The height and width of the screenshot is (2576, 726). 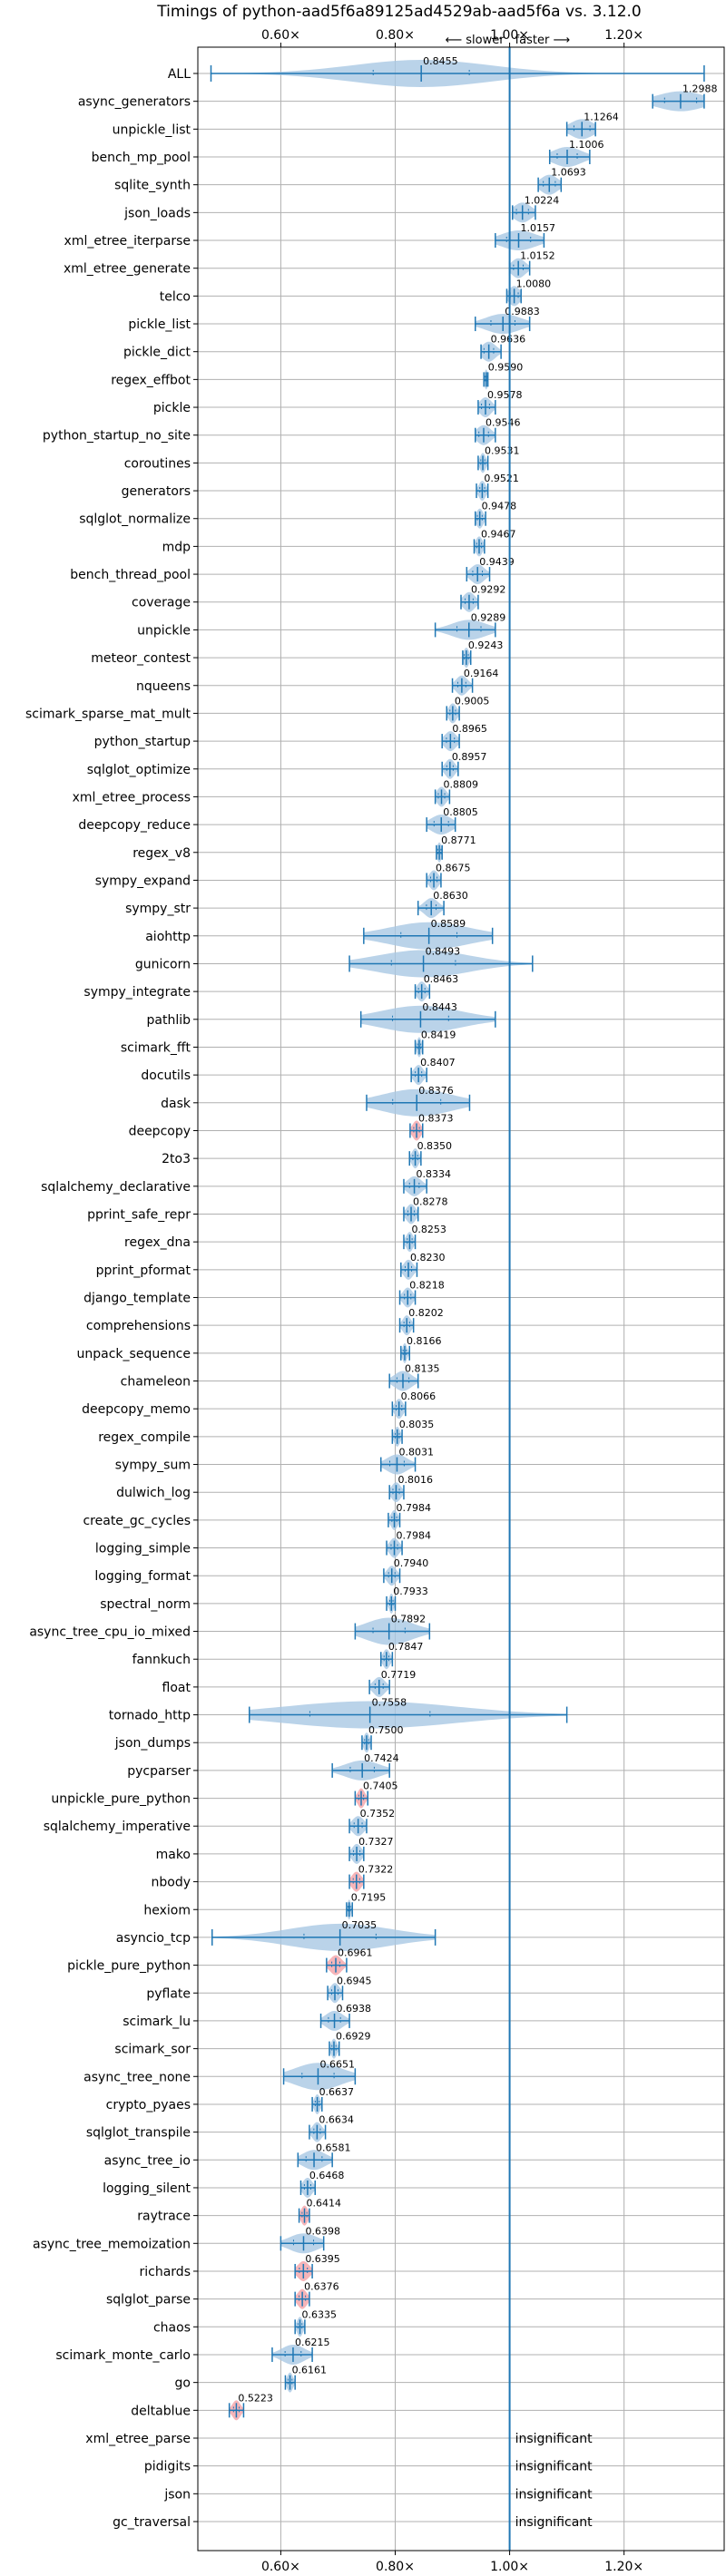 What do you see at coordinates (369, 1897) in the screenshot?
I see `value-label: 0.7195` at bounding box center [369, 1897].